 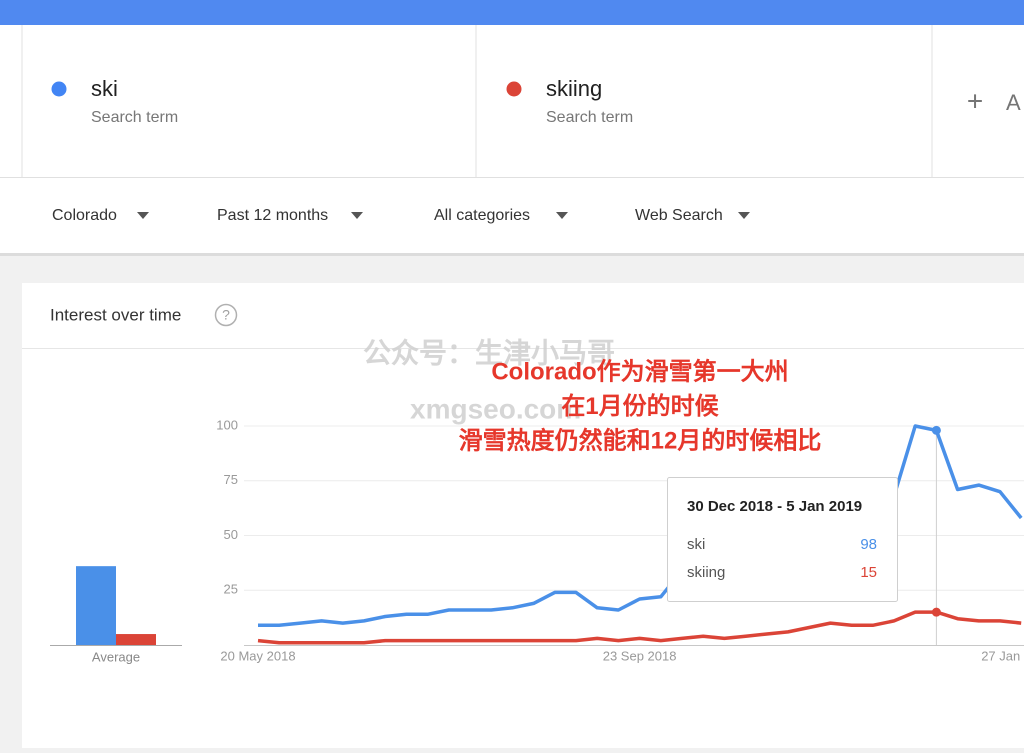 I want to click on add-term: A, so click(x=1013, y=102).